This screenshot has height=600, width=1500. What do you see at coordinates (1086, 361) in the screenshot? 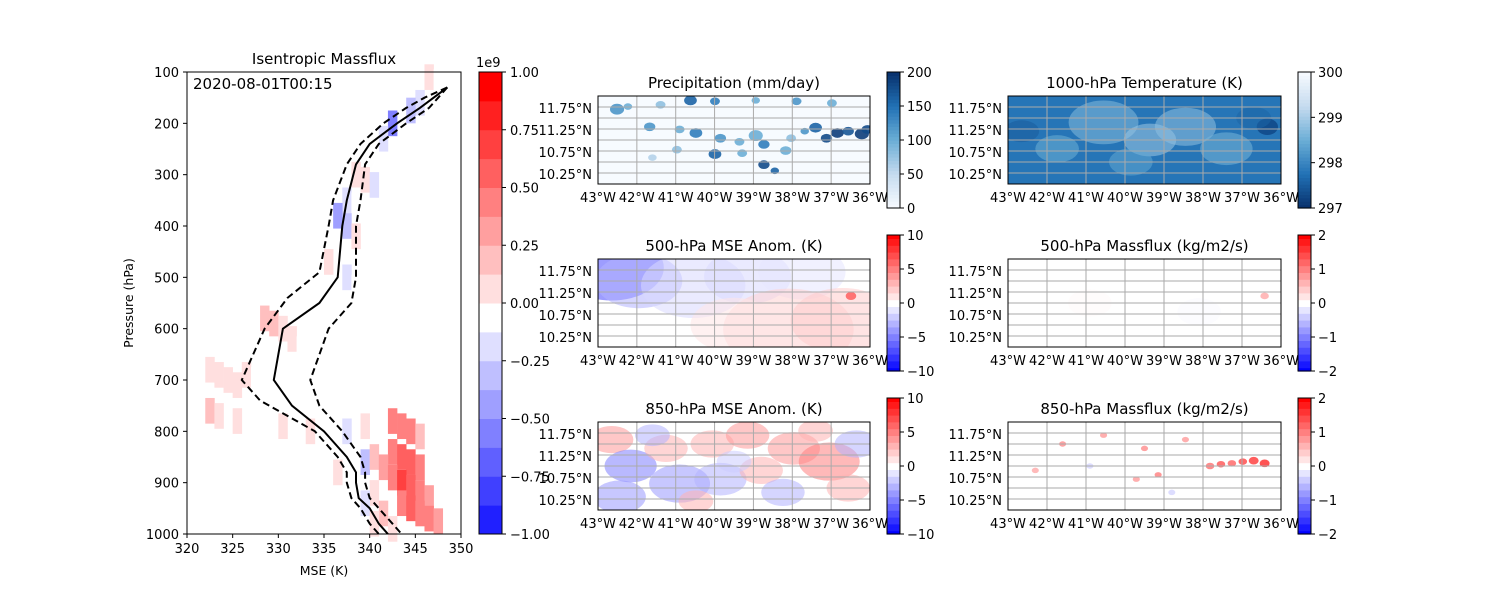
I see `map-lon-label-3-2: 41°W` at bounding box center [1086, 361].